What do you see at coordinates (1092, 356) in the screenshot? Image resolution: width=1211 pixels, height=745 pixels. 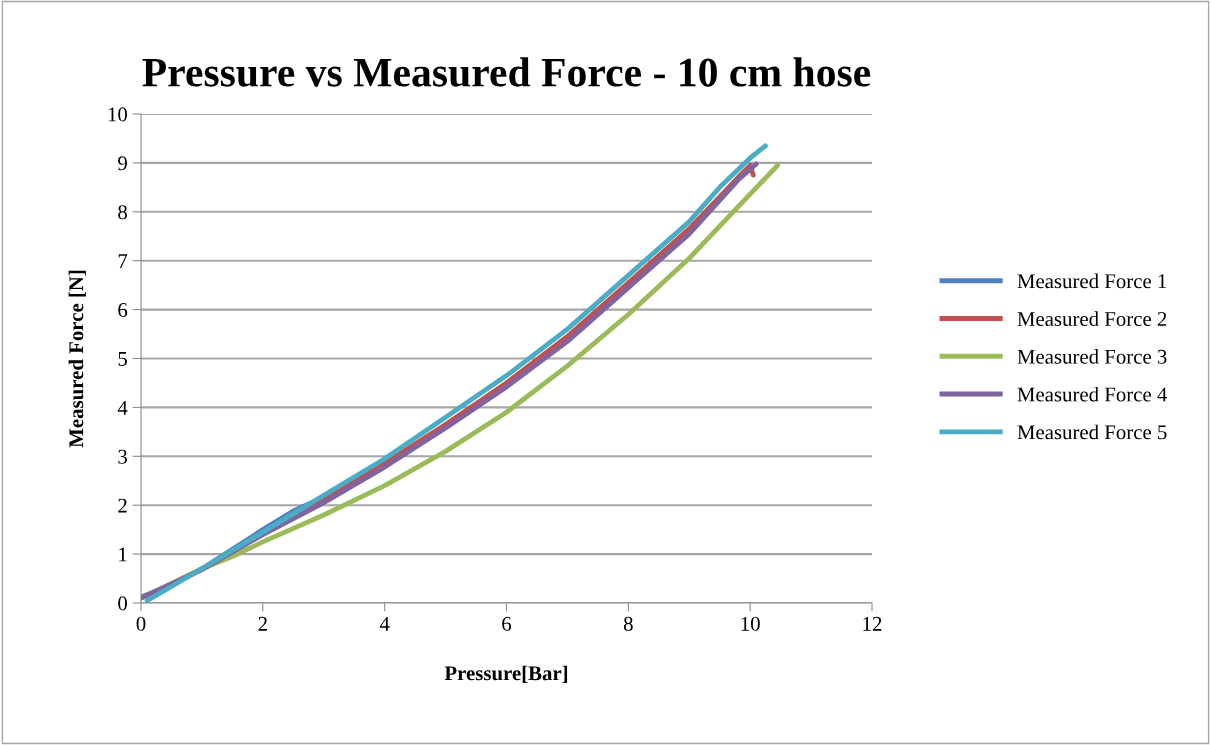 I see `legend-label: Measured Force 3` at bounding box center [1092, 356].